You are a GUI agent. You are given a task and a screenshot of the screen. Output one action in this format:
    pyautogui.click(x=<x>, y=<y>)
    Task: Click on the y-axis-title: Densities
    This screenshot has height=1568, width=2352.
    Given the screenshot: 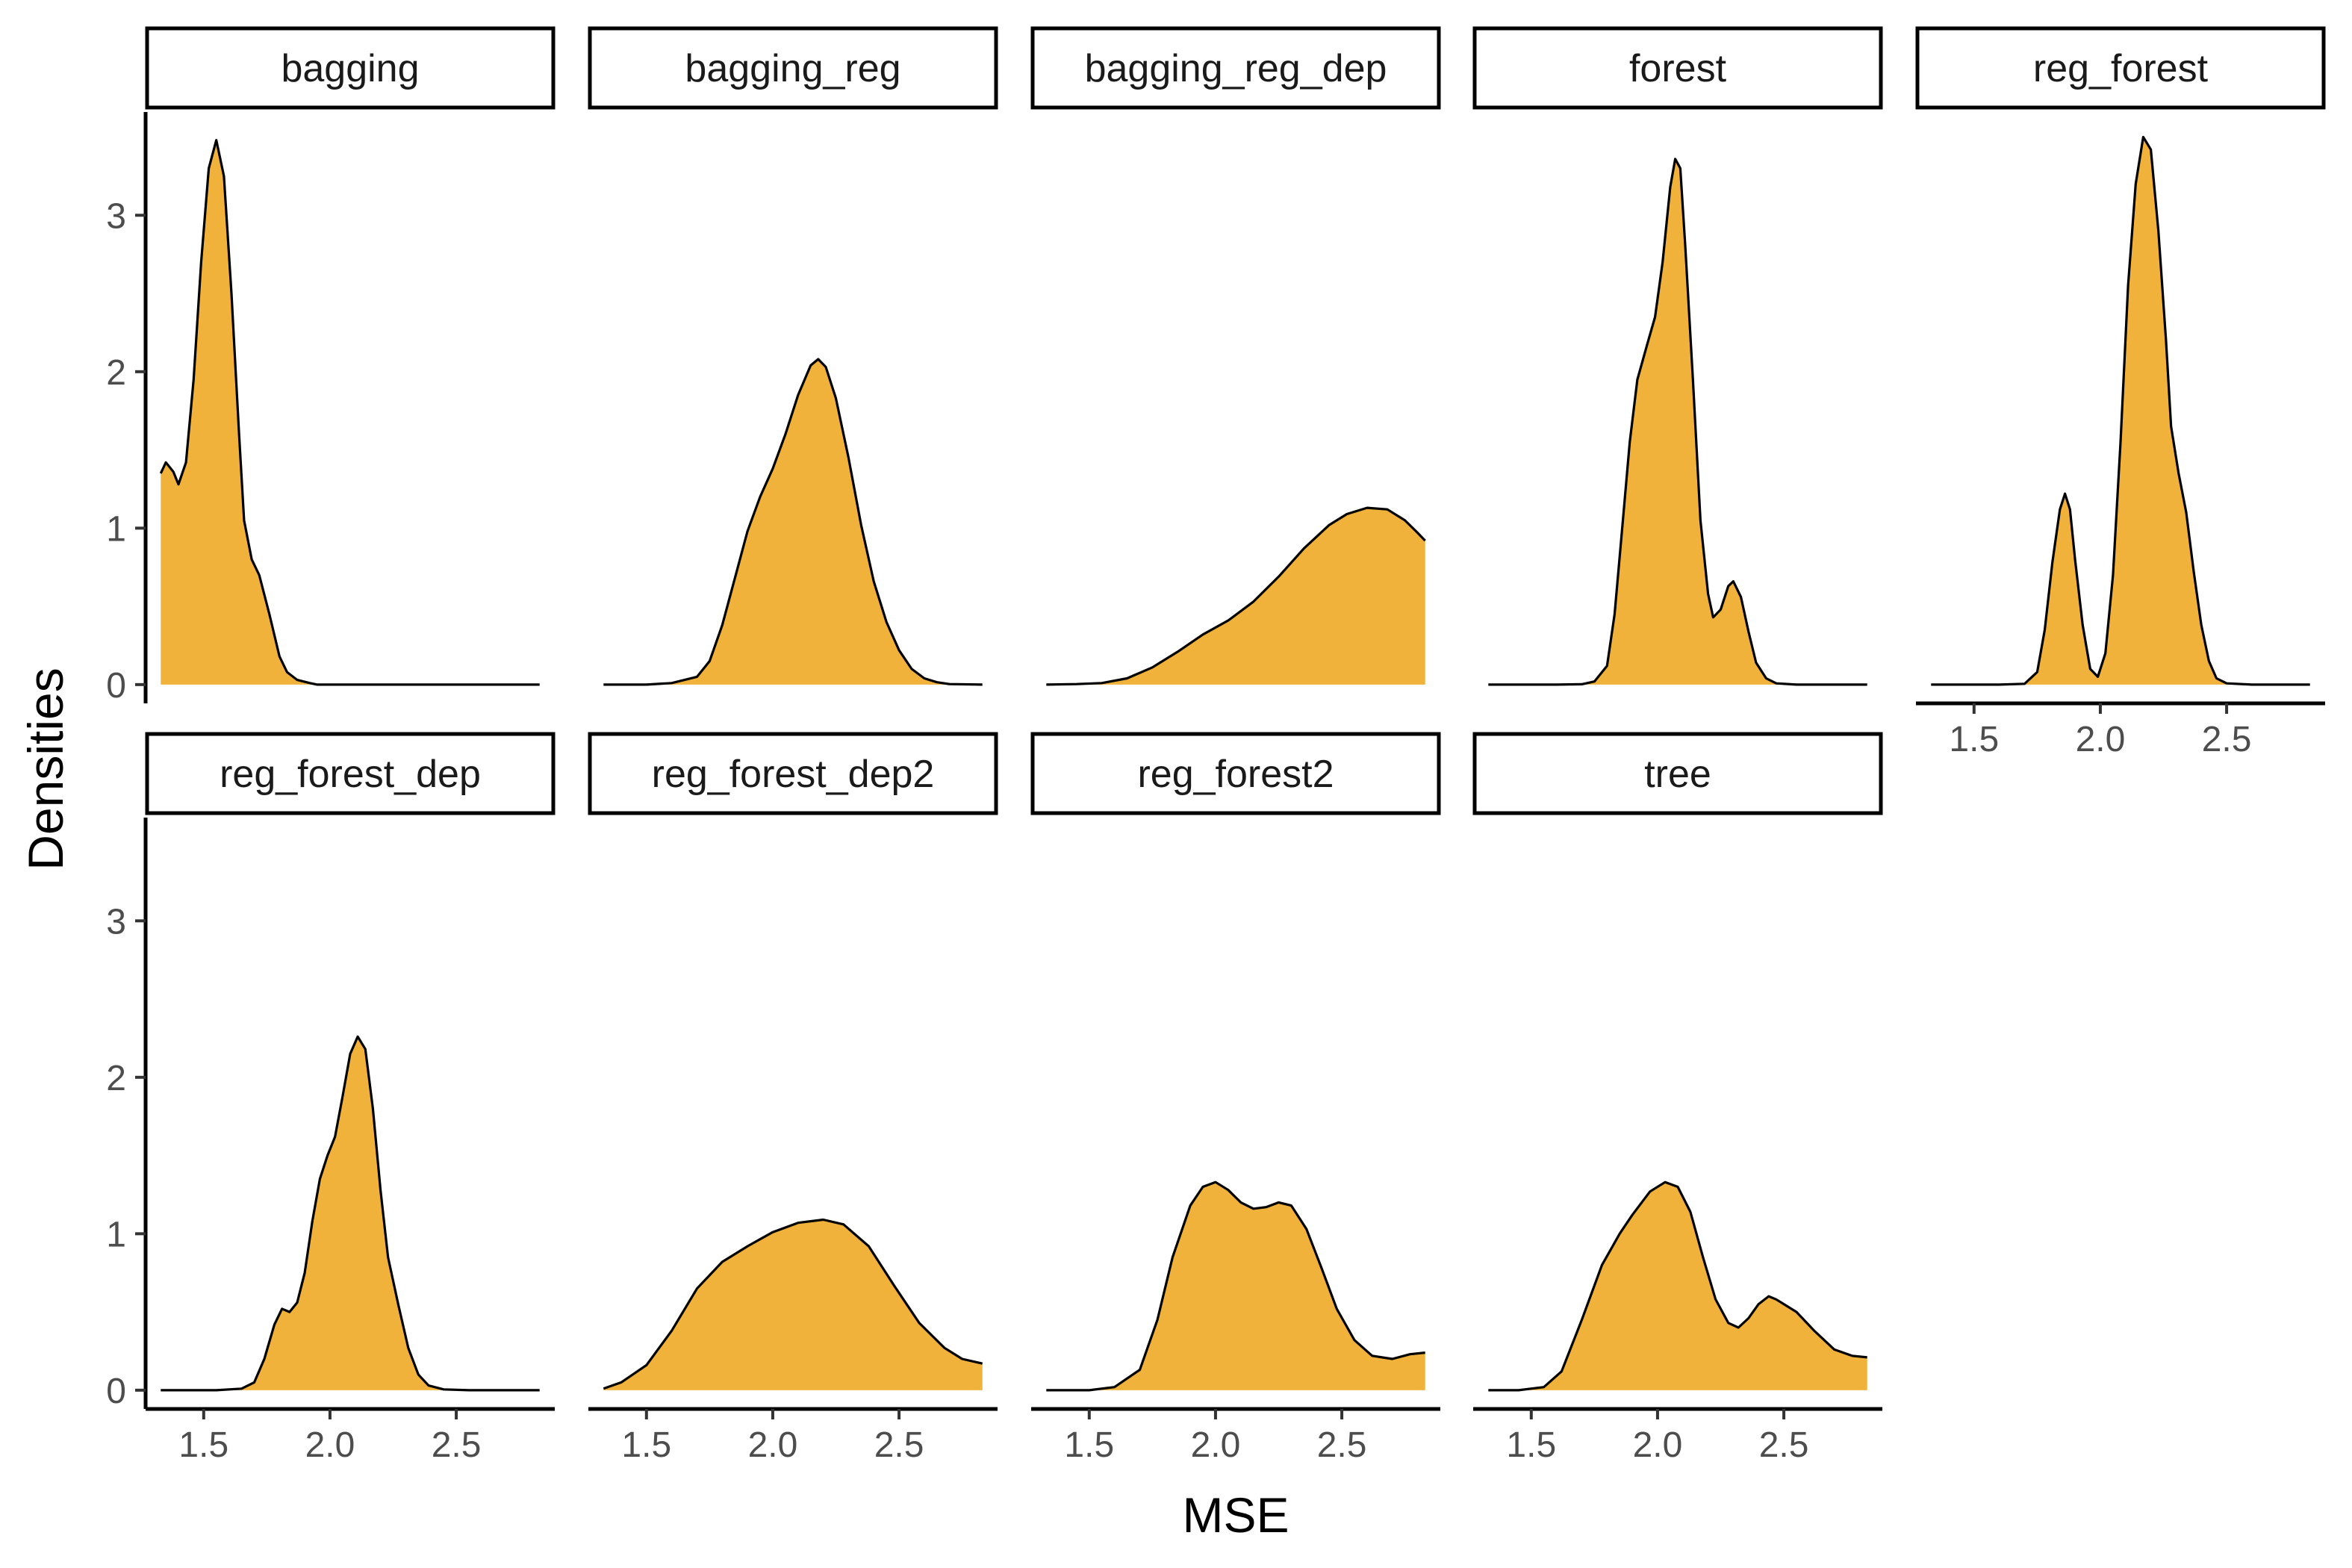 What is the action you would take?
    pyautogui.click(x=45, y=769)
    